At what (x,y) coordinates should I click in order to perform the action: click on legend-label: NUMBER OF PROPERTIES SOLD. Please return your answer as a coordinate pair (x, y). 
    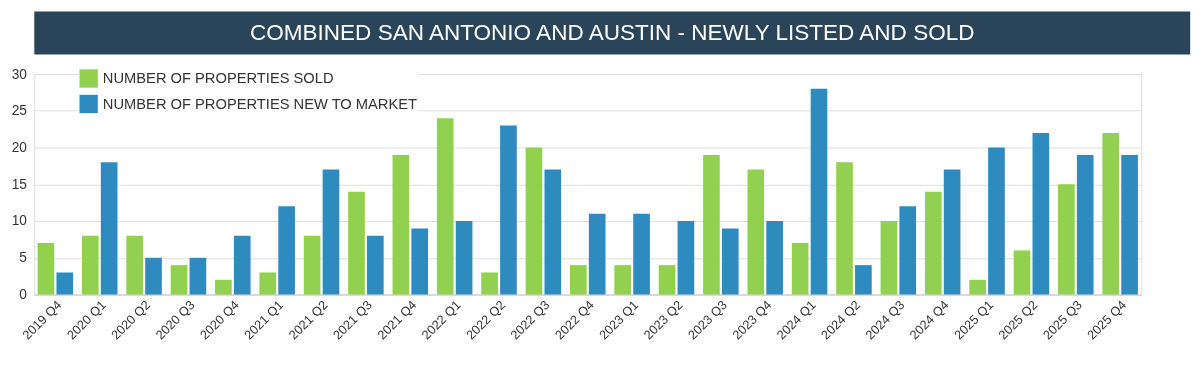
    Looking at the image, I should click on (218, 78).